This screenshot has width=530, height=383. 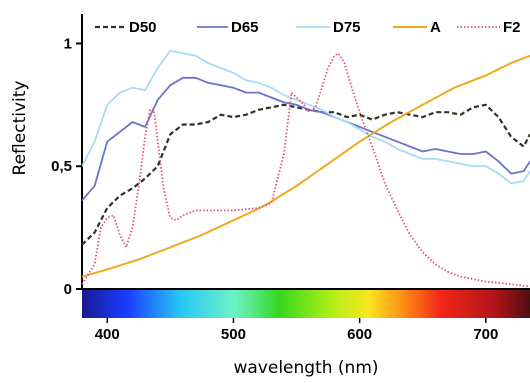 I want to click on legend-label-d50: D50, so click(x=143, y=27).